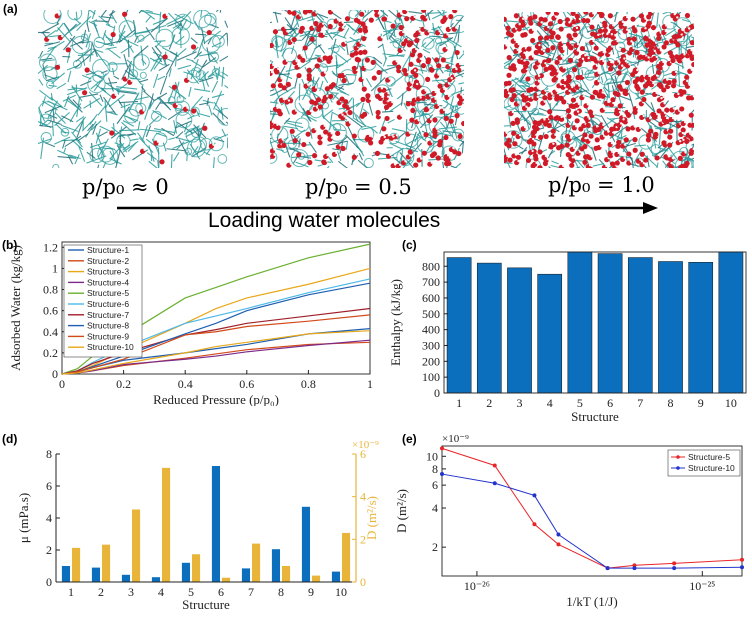 The width and height of the screenshot is (752, 619). I want to click on bar-viscosity, so click(305, 544).